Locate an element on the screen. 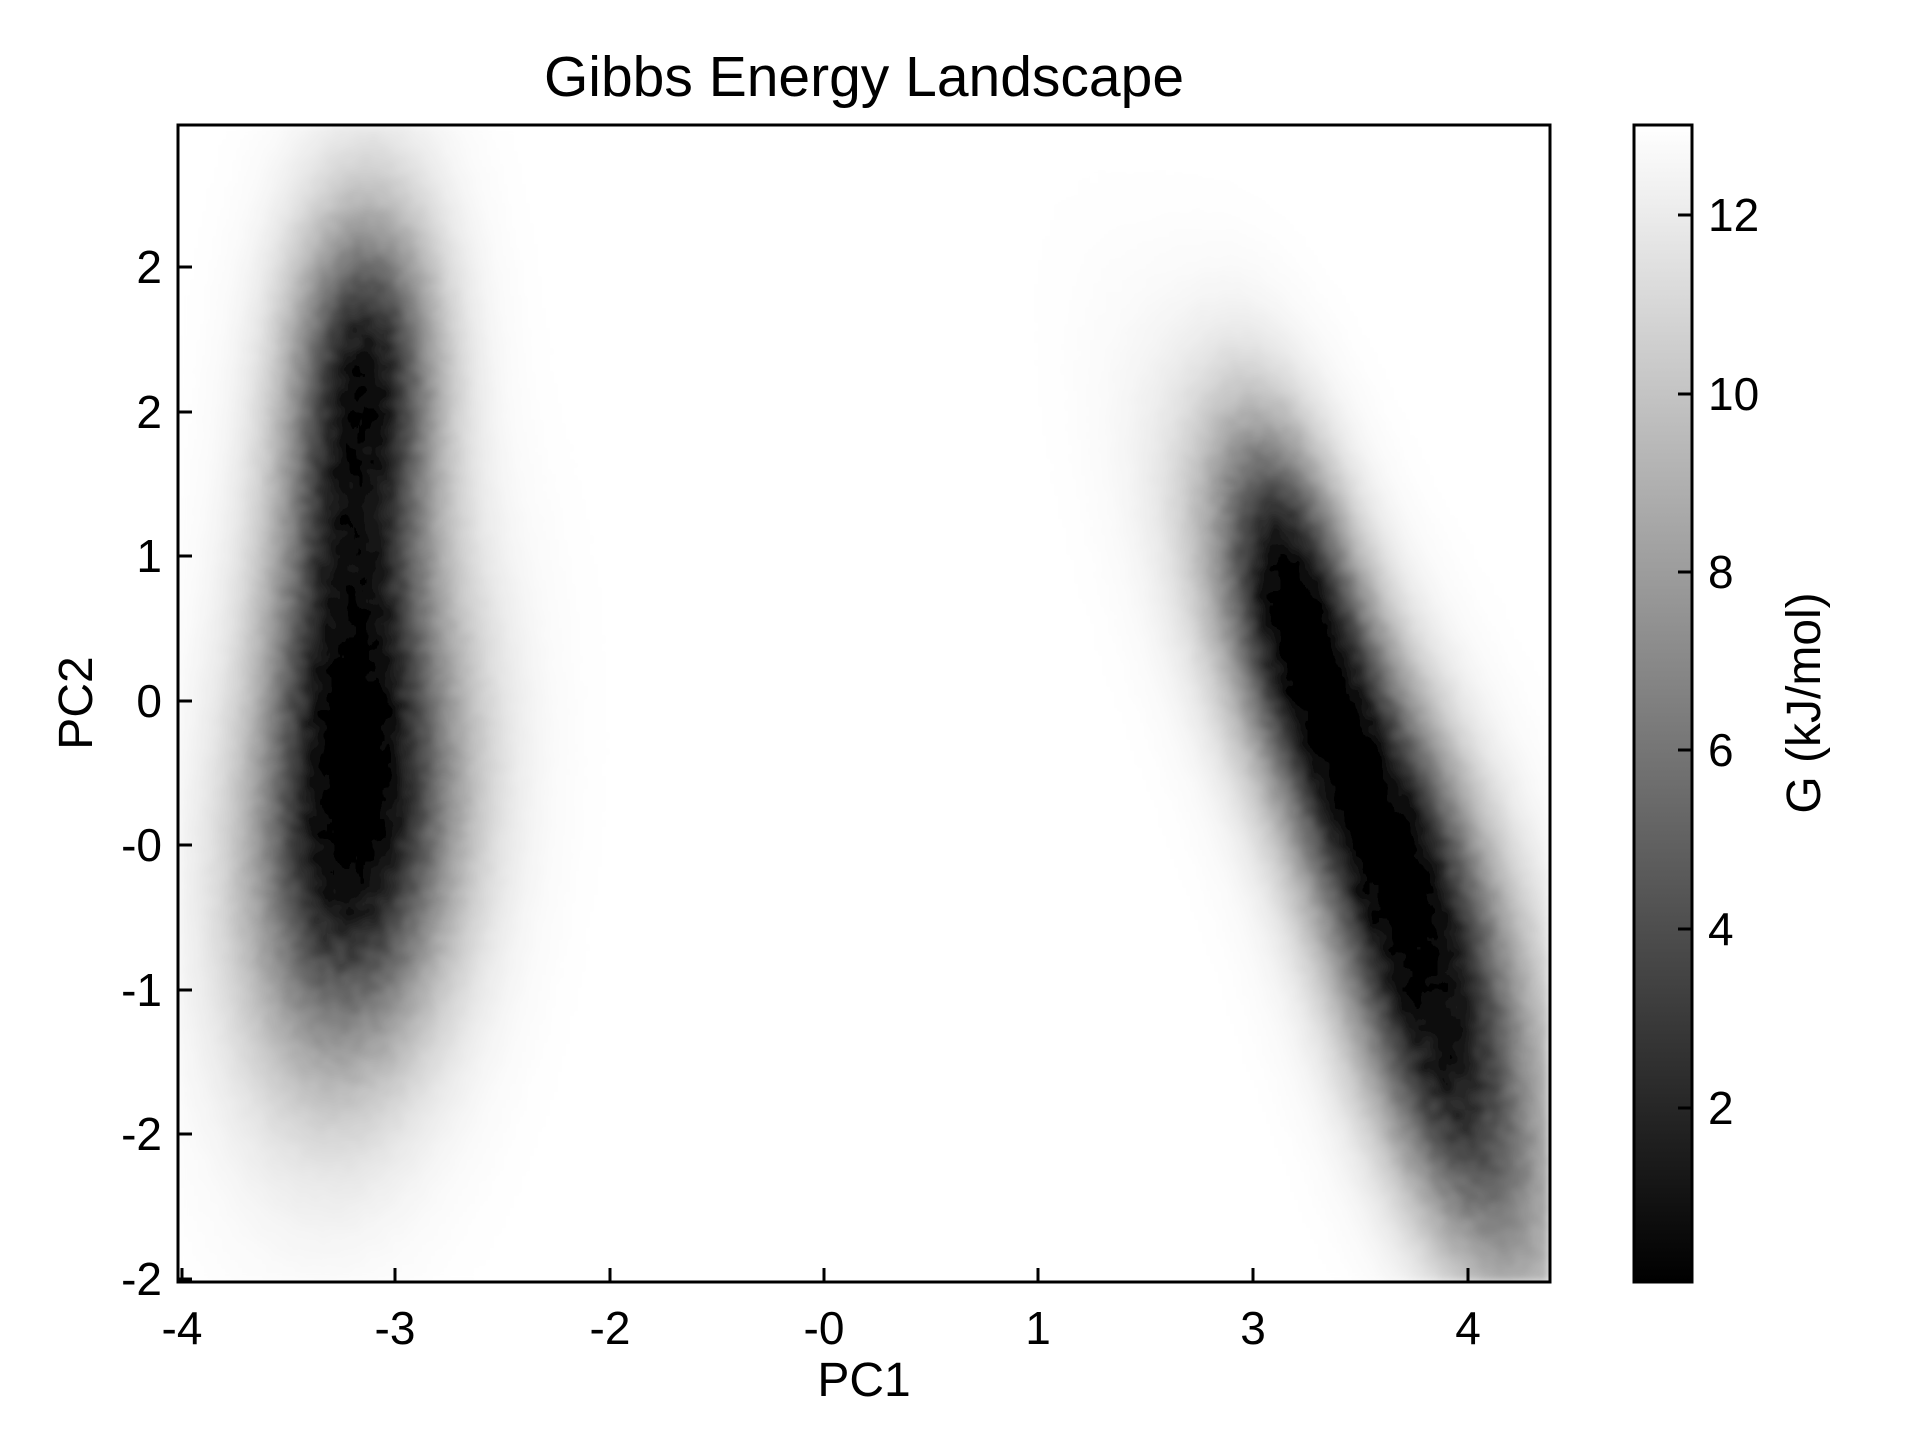 Image resolution: width=1920 pixels, height=1440 pixels. colorbar-tick-label: 6 is located at coordinates (1721, 750).